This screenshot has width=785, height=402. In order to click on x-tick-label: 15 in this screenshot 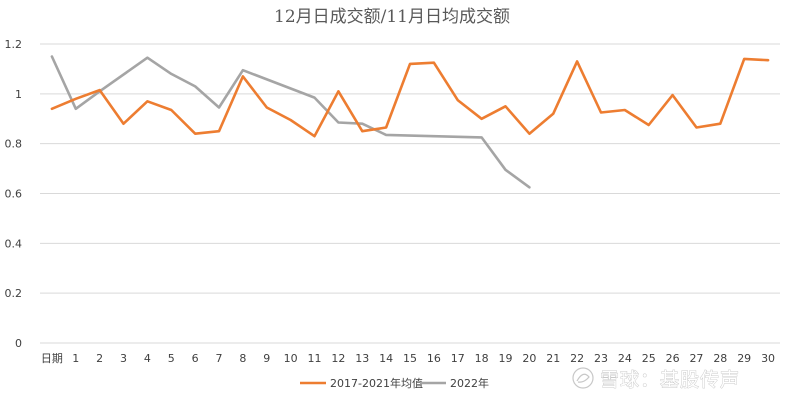, I will do `click(410, 358)`.